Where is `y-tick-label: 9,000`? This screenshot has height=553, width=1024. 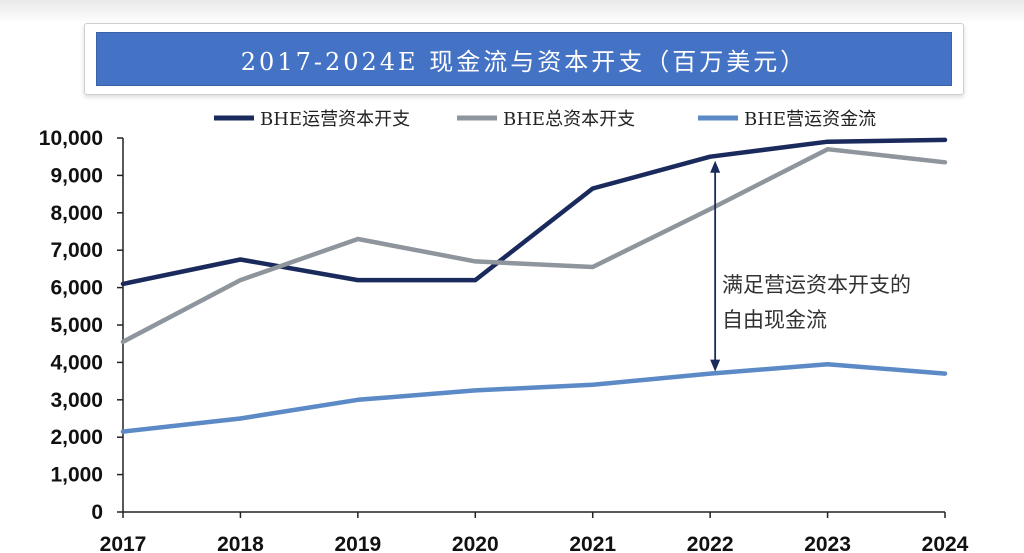 y-tick-label: 9,000 is located at coordinates (76, 175).